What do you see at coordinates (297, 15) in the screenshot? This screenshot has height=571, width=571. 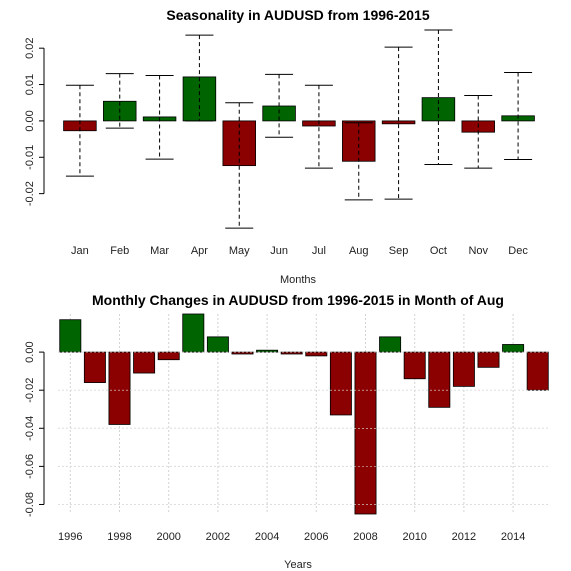 I see `seasonality-chart-title: Seasonality in AUDUSD from 1996-2015` at bounding box center [297, 15].